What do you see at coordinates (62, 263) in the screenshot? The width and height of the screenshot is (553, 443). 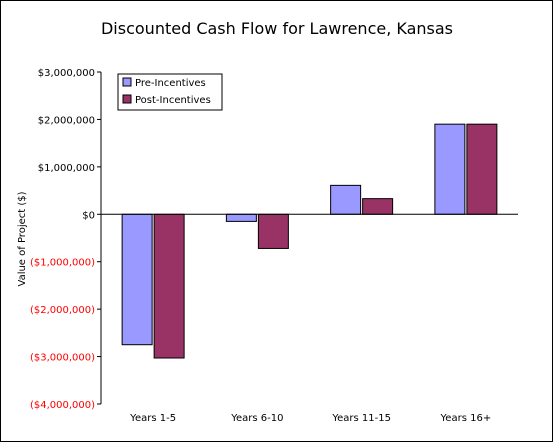 I see `y-tick-label: ($1,000,000)` at bounding box center [62, 263].